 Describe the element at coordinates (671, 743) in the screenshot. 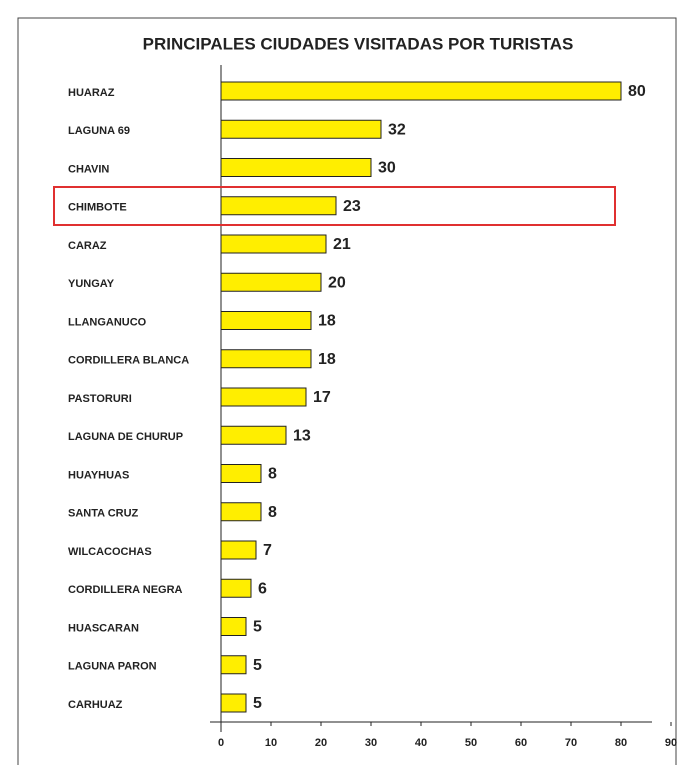

I see `x-tick-label: 90` at that location.